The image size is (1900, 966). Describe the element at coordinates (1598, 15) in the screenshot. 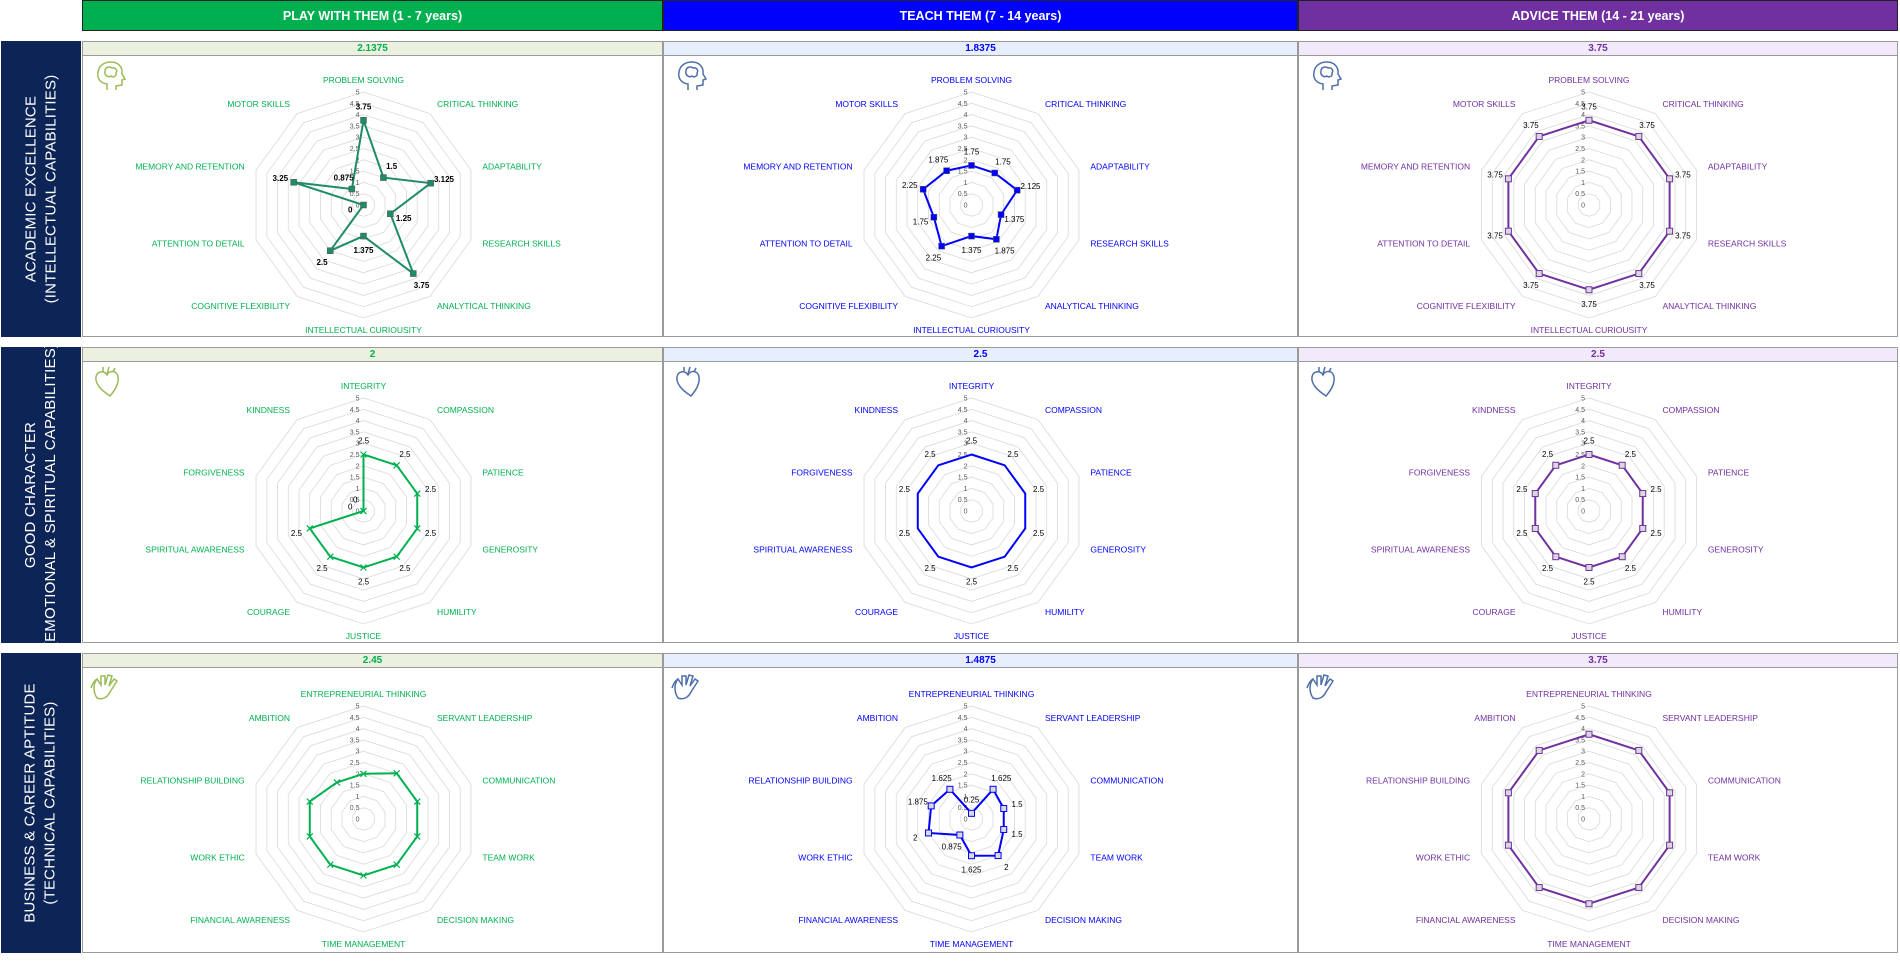

I see `column-header-advice: ADVICE THEM (14 - 21 years)` at that location.